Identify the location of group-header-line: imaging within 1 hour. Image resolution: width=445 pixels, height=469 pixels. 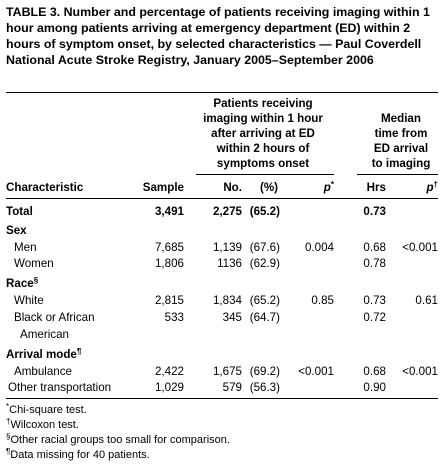
(263, 118).